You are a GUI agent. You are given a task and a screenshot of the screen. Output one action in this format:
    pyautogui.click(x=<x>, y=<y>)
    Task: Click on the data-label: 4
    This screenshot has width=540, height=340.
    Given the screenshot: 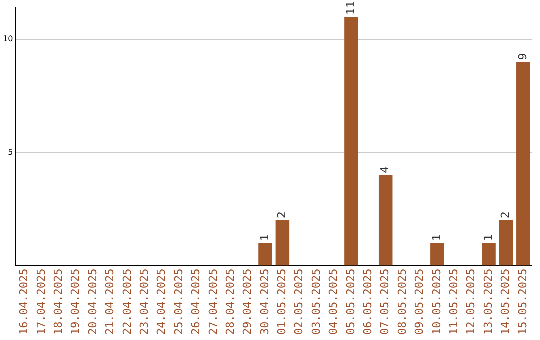 What is the action you would take?
    pyautogui.click(x=385, y=170)
    